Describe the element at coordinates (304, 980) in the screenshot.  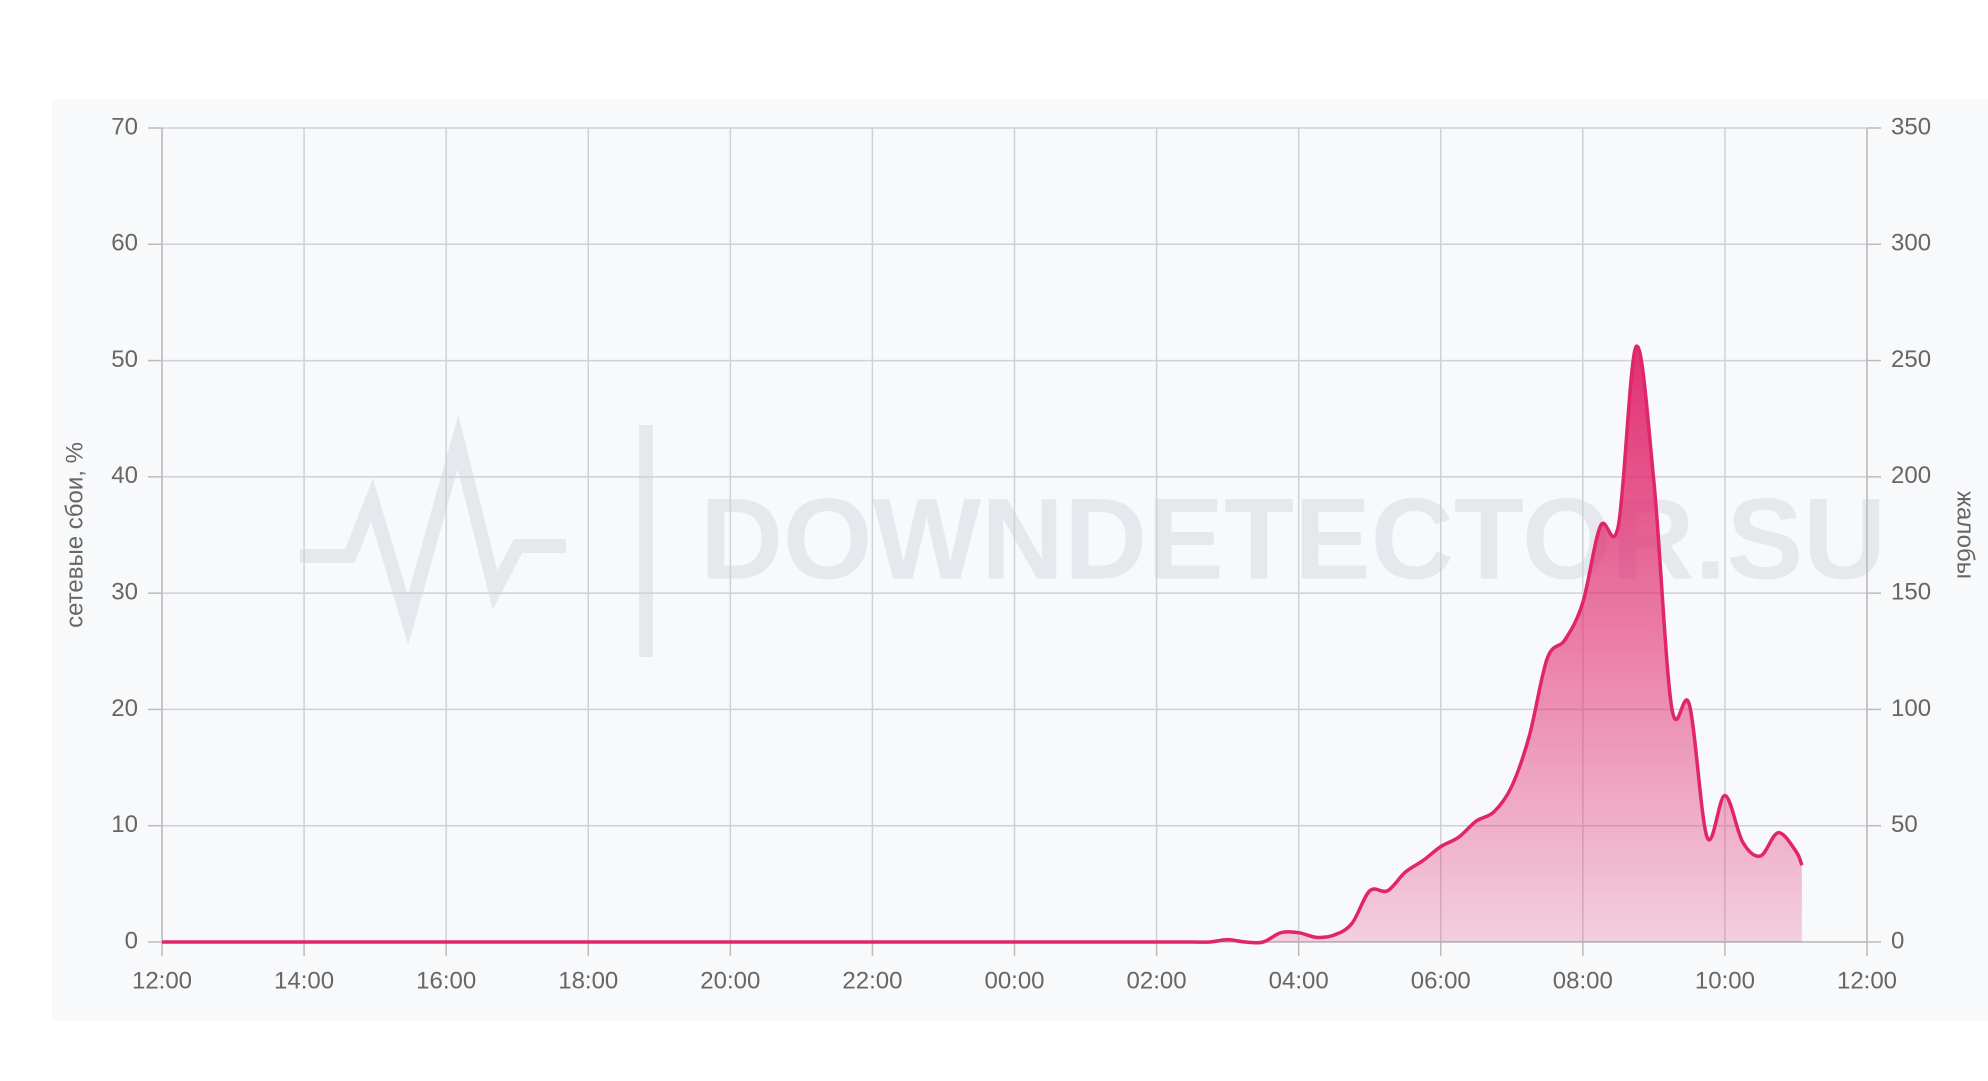
I see `x-tick-label: 14:00` at that location.